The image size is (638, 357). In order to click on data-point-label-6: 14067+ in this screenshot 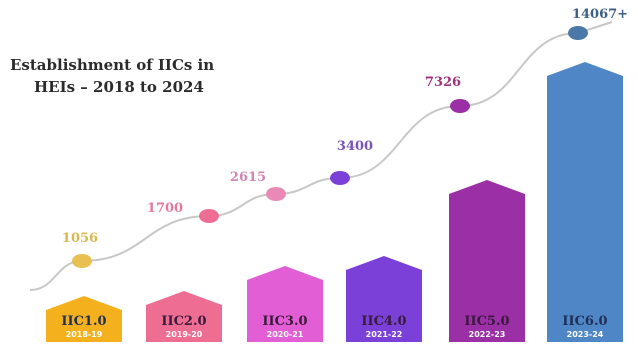, I will do `click(600, 14)`.